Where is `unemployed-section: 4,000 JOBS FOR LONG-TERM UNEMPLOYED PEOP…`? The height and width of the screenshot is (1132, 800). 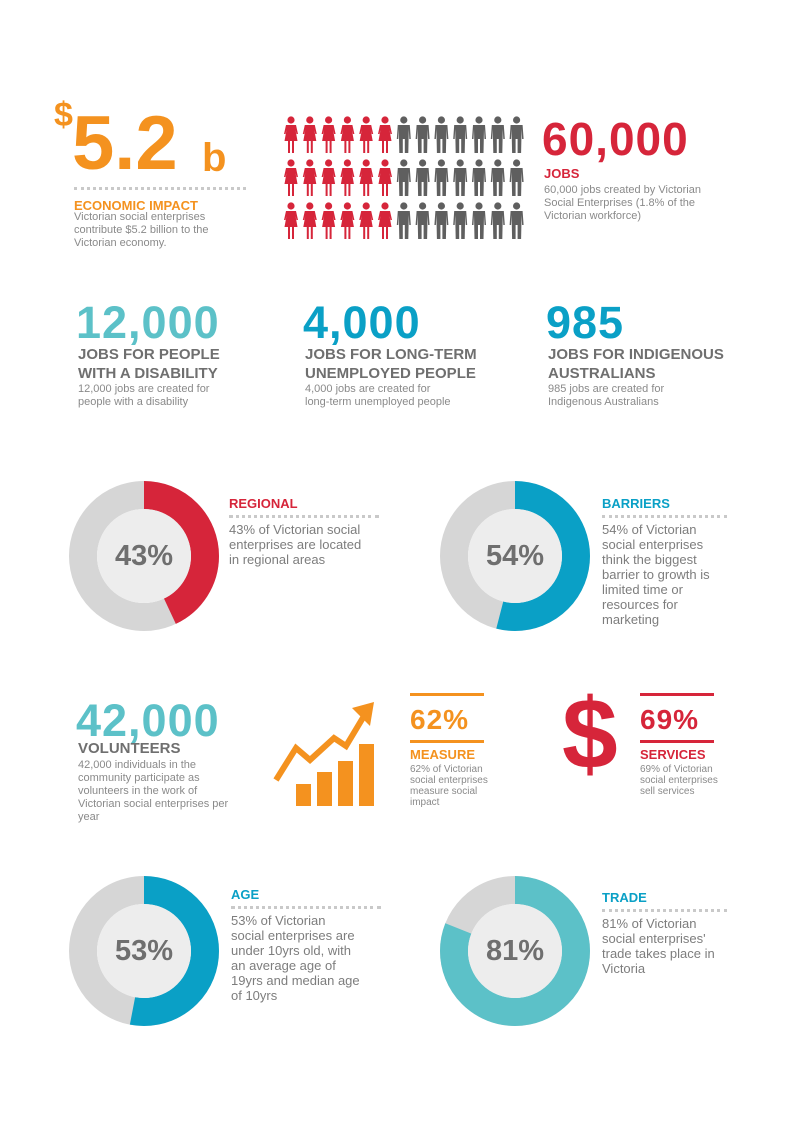 unemployed-section: 4,000 JOBS FOR LONG-TERM UNEMPLOYED PEOP… is located at coordinates (408, 355).